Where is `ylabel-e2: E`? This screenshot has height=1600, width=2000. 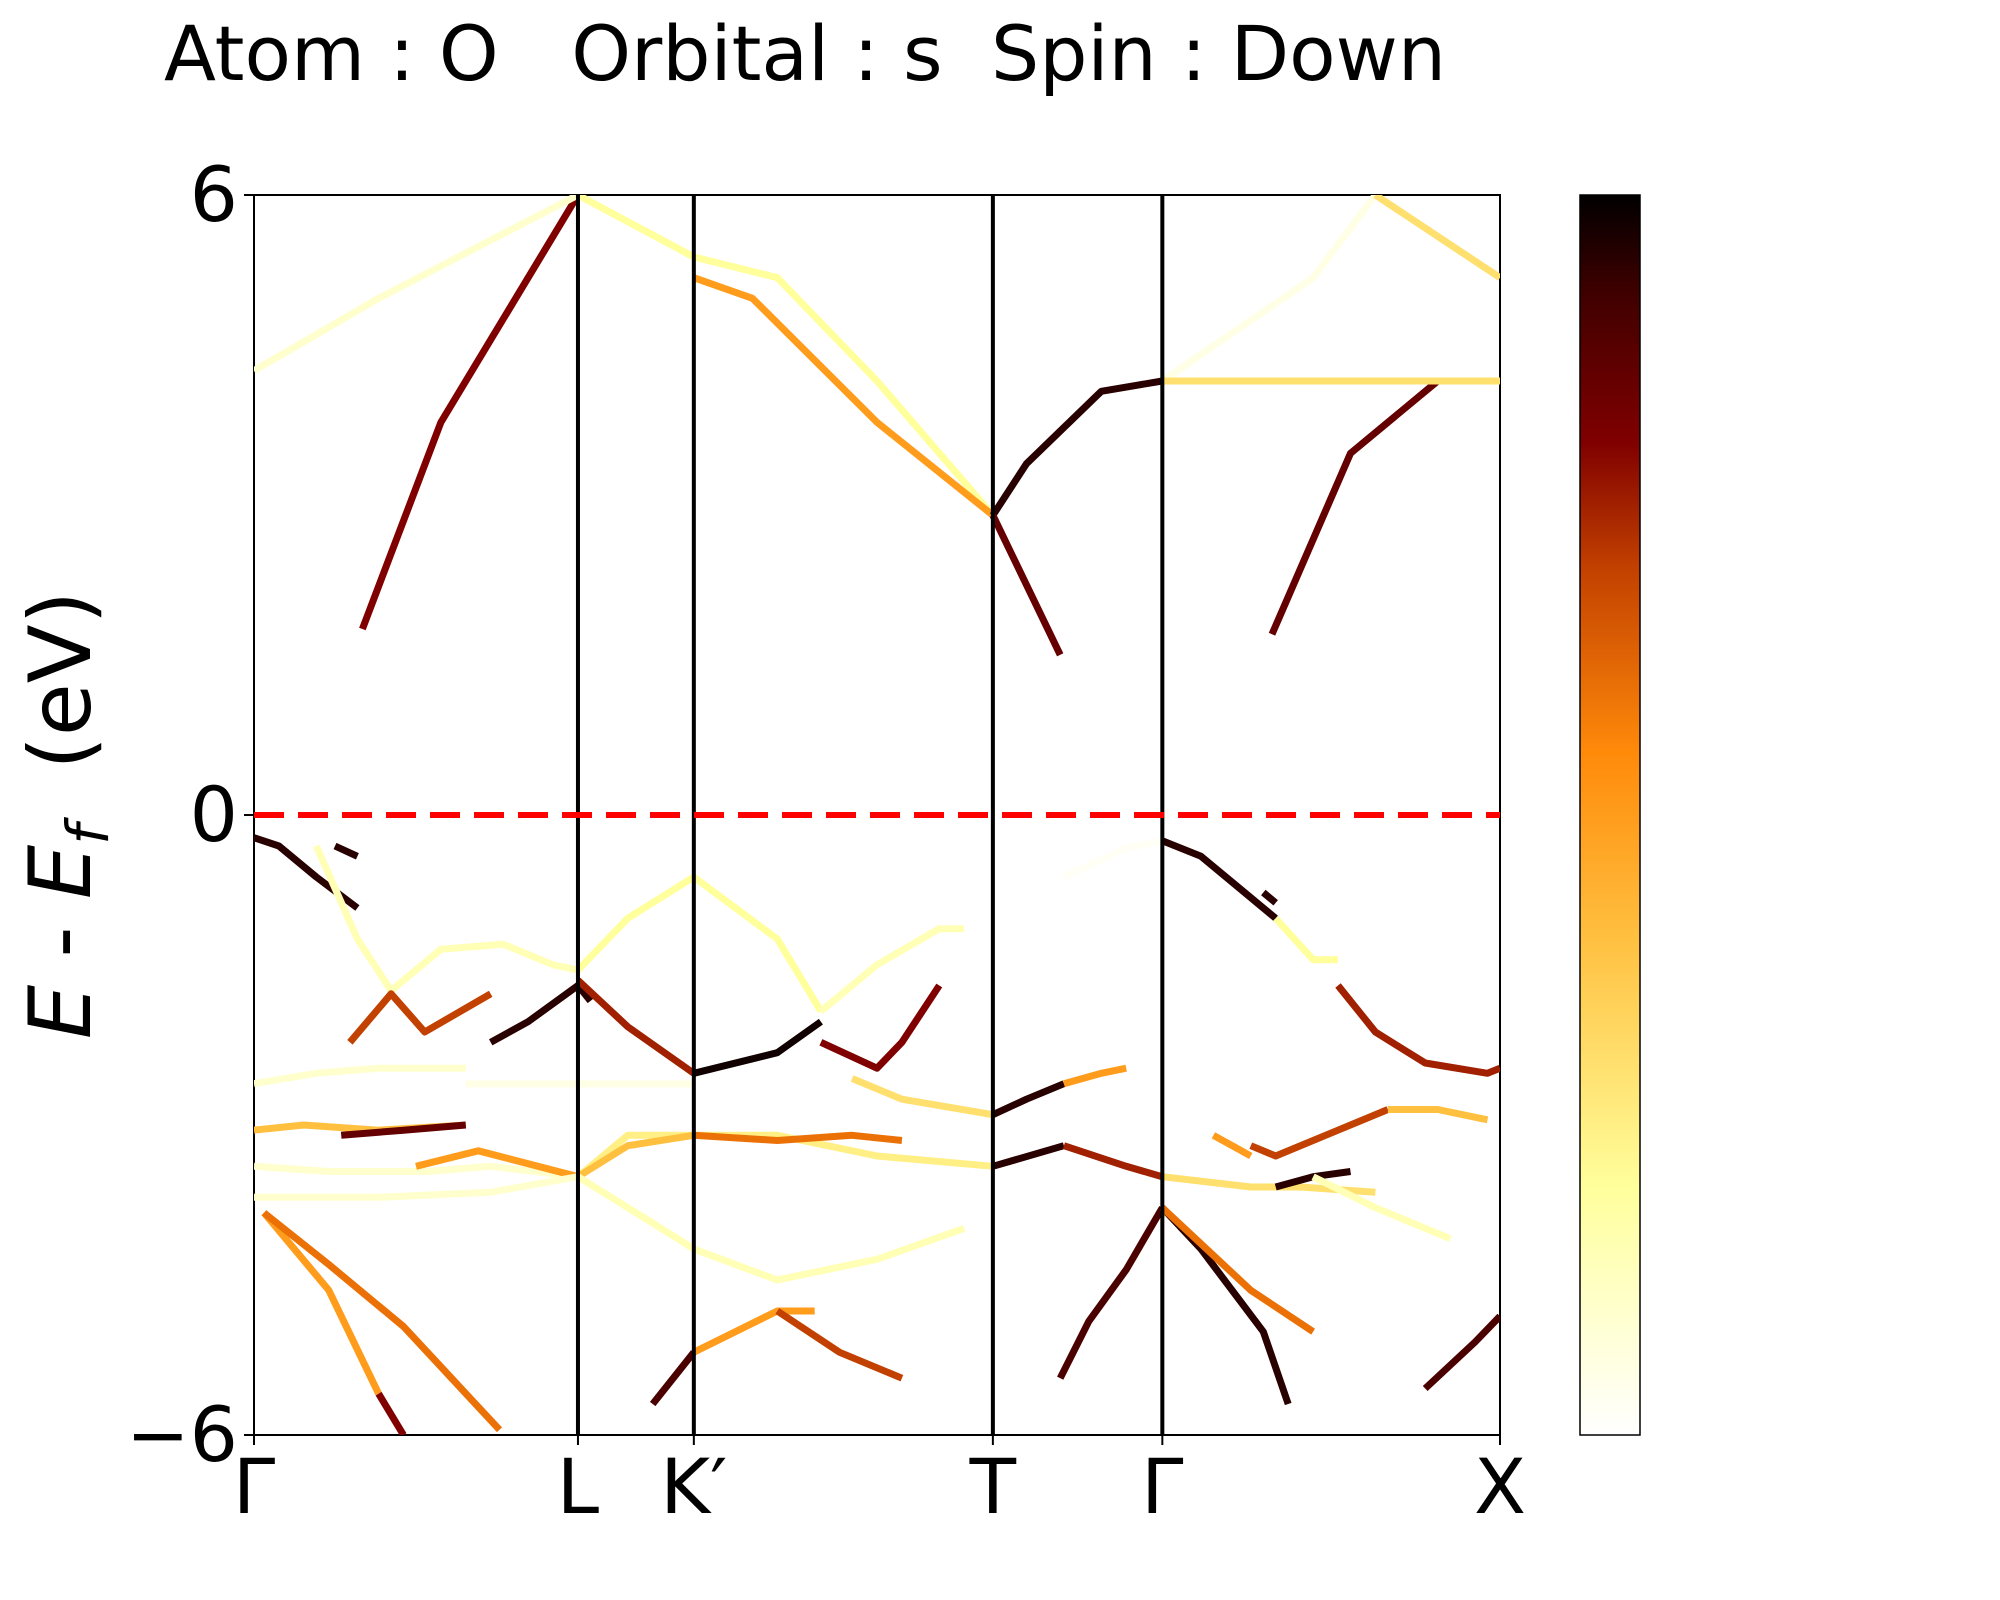 ylabel-e2: E is located at coordinates (61, 871).